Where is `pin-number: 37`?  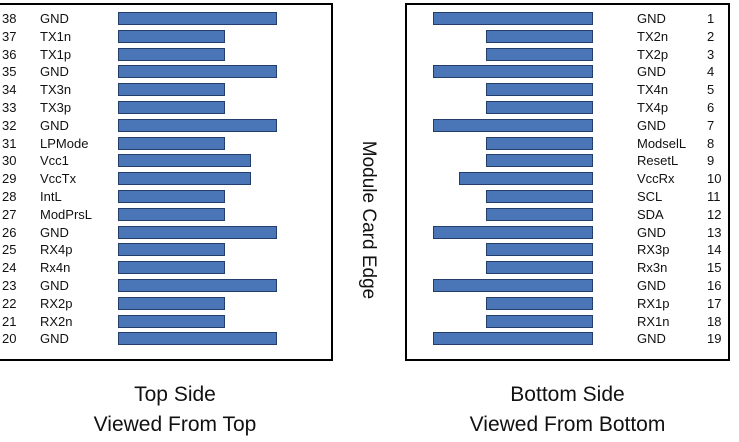 pin-number: 37 is located at coordinates (9, 36).